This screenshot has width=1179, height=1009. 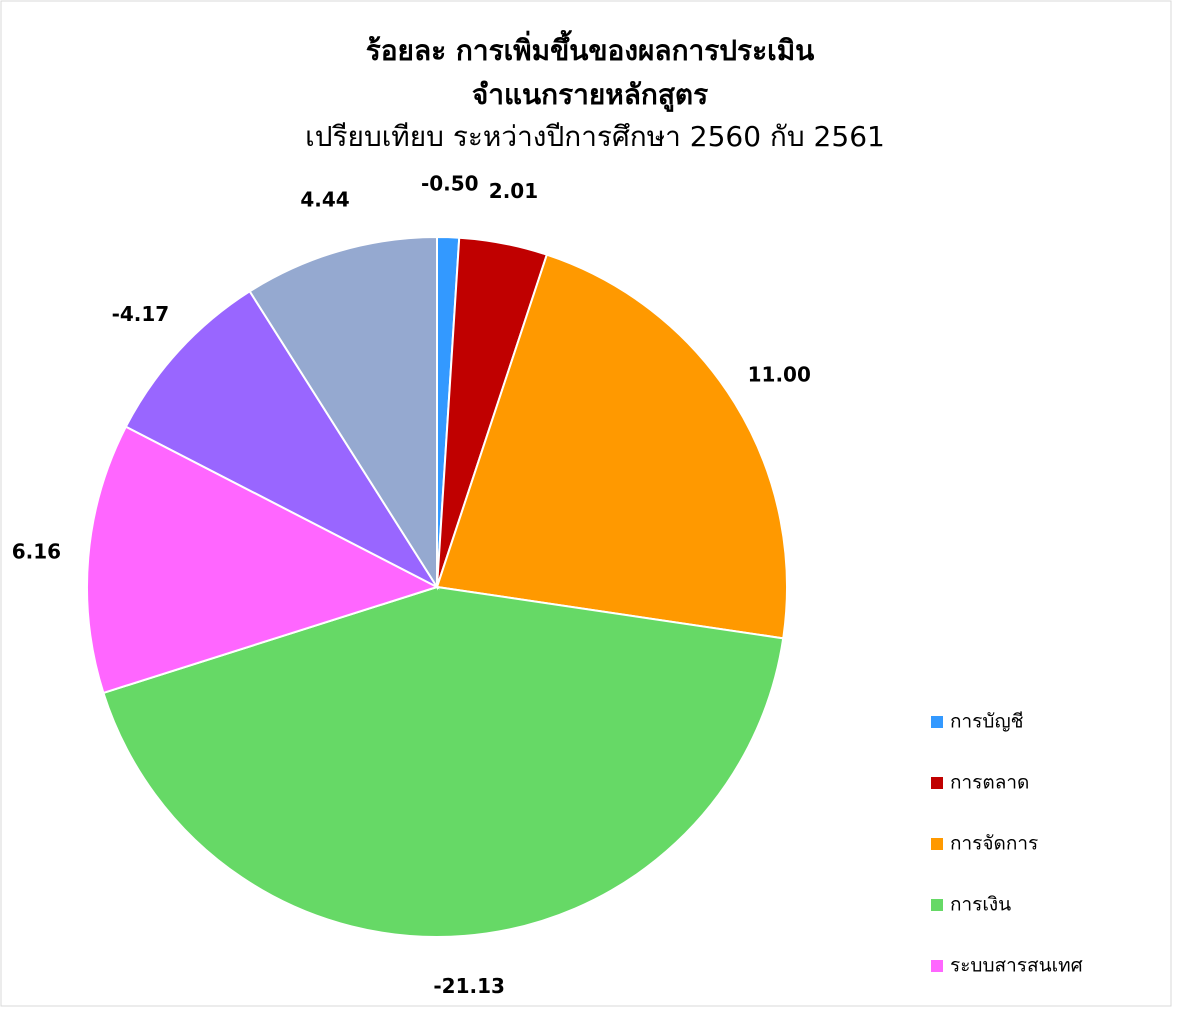 What do you see at coordinates (469, 986) in the screenshot?
I see `data-label: -21.13` at bounding box center [469, 986].